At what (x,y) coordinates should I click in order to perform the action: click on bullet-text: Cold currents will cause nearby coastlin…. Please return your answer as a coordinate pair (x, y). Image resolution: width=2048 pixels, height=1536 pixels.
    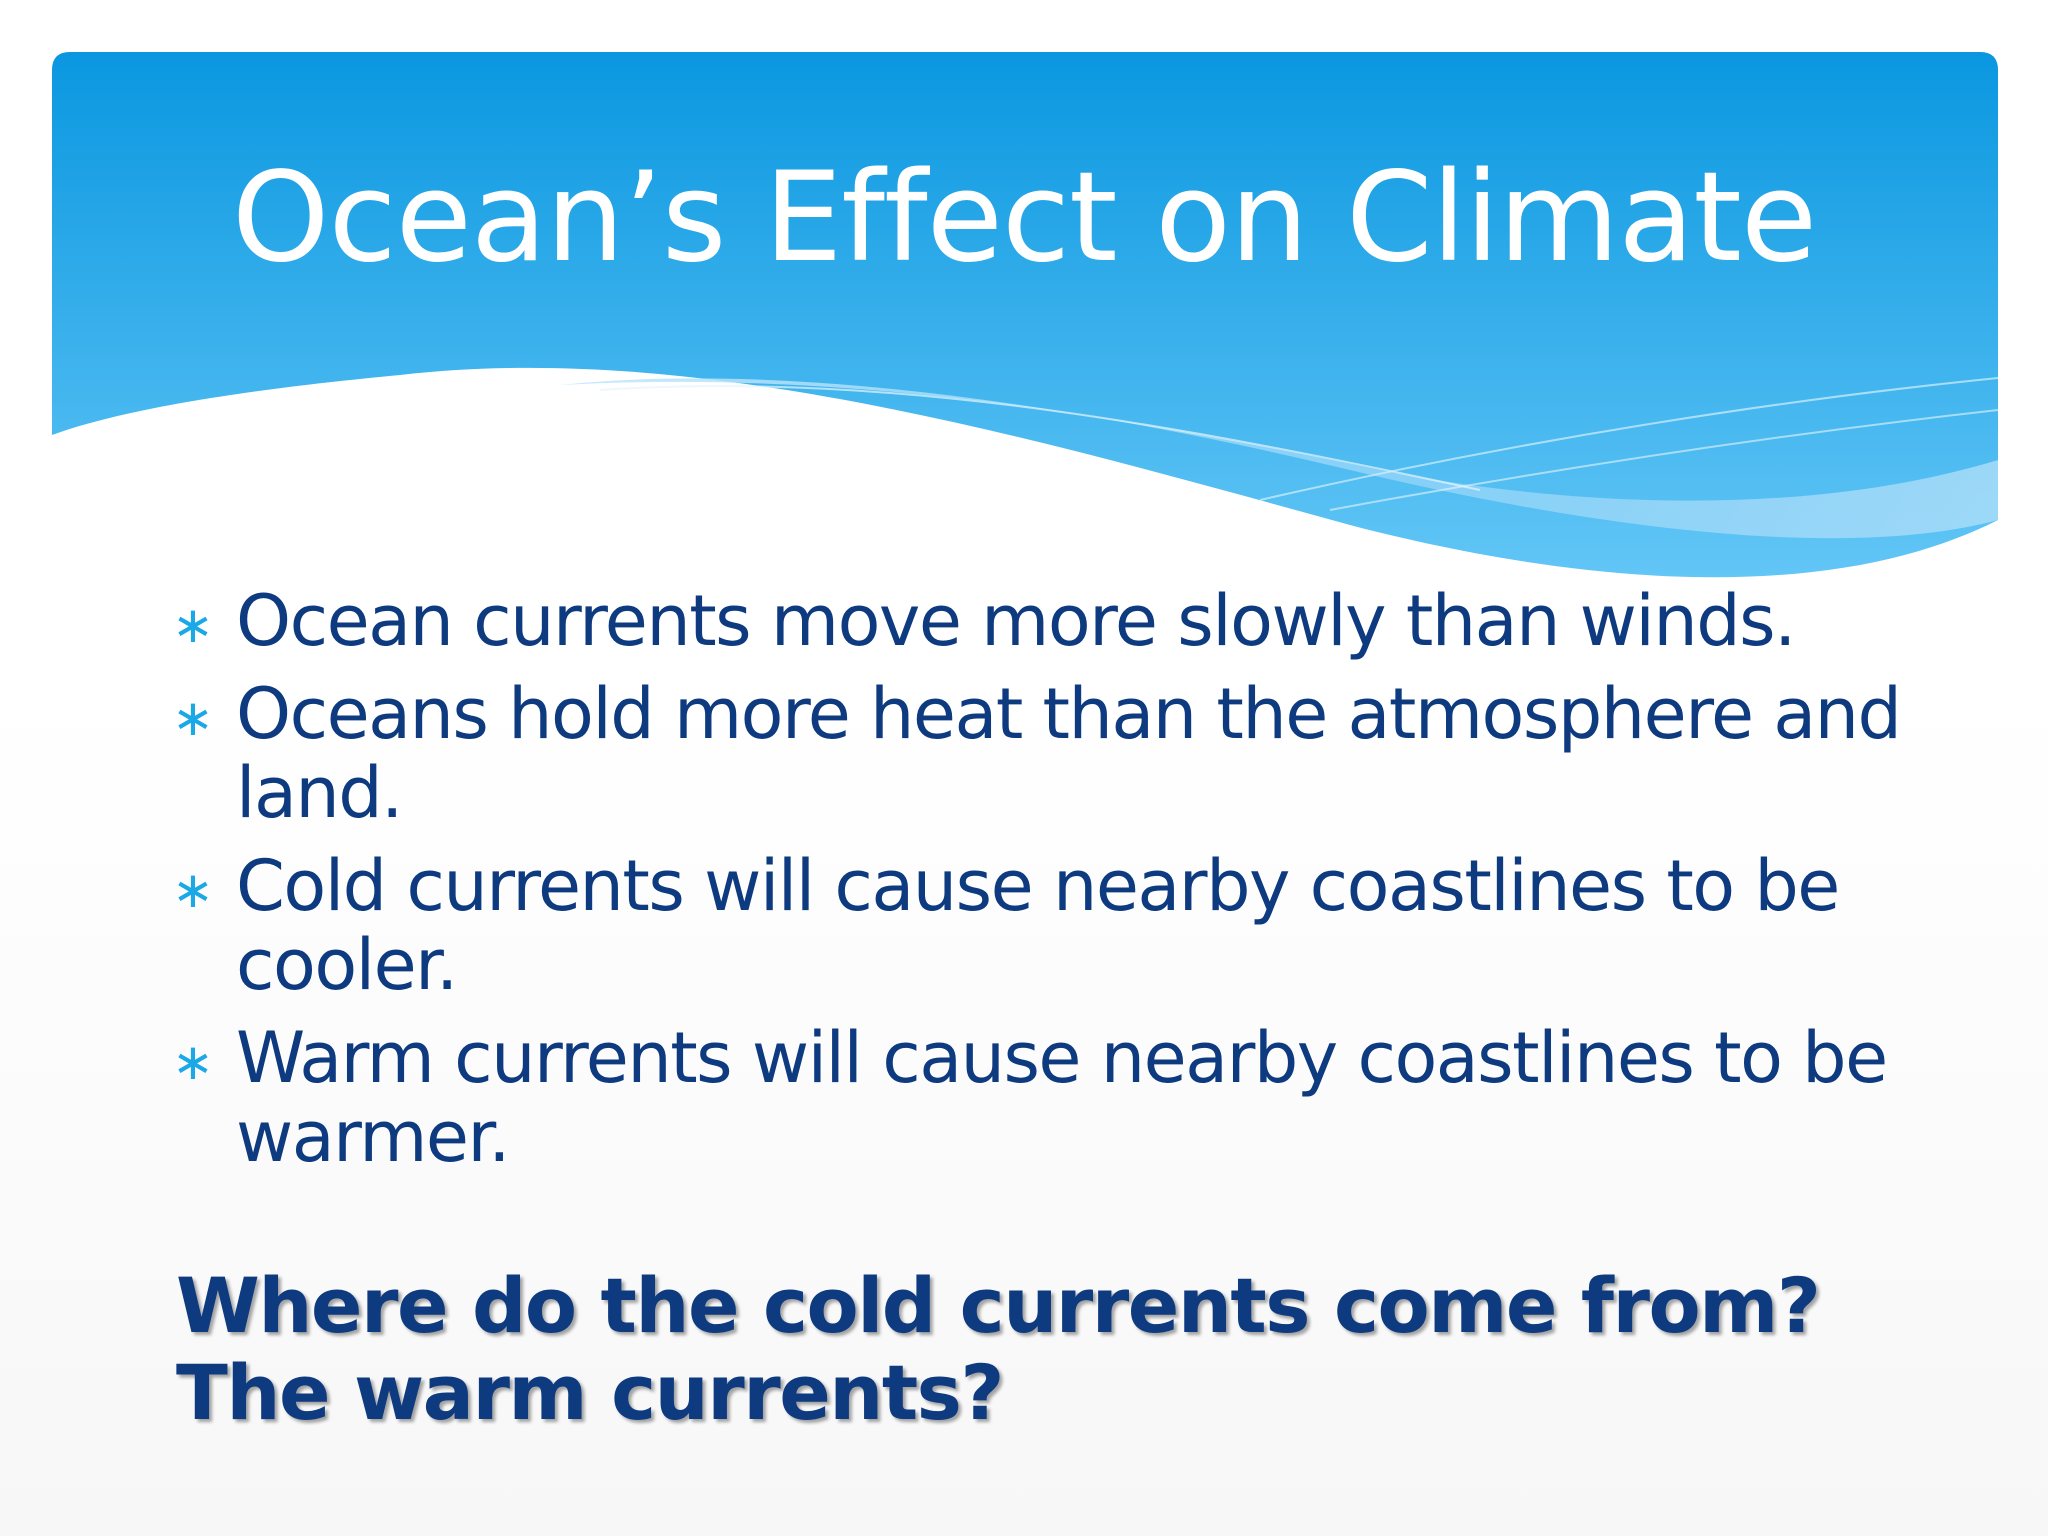
    Looking at the image, I should click on (1038, 925).